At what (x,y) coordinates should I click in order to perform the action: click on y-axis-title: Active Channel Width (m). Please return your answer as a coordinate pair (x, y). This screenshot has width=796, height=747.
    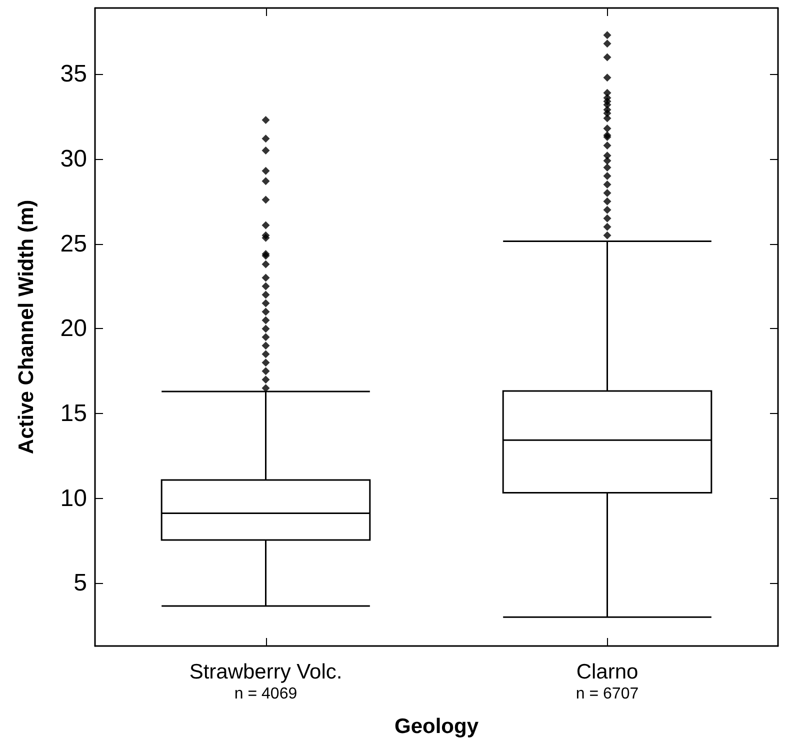
    Looking at the image, I should click on (26, 327).